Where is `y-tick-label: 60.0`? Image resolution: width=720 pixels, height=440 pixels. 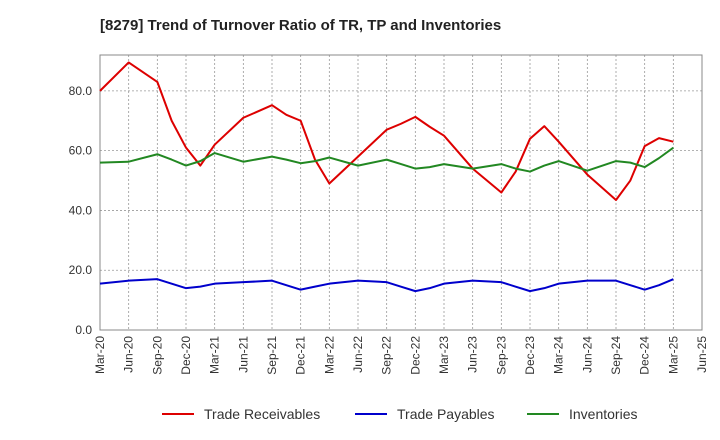
y-tick-label: 60.0 is located at coordinates (81, 151).